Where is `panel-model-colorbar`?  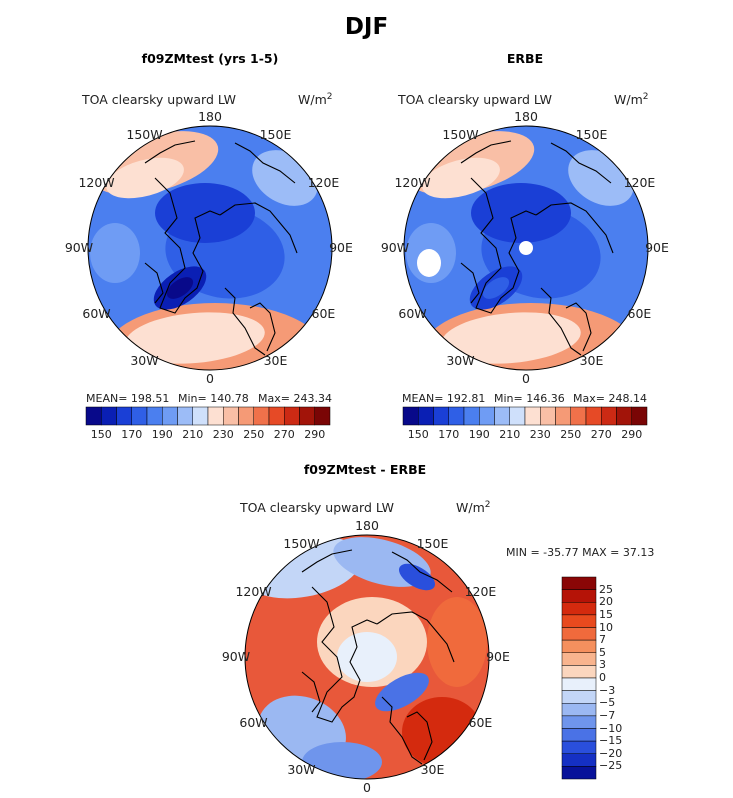 panel-model-colorbar is located at coordinates (208, 416).